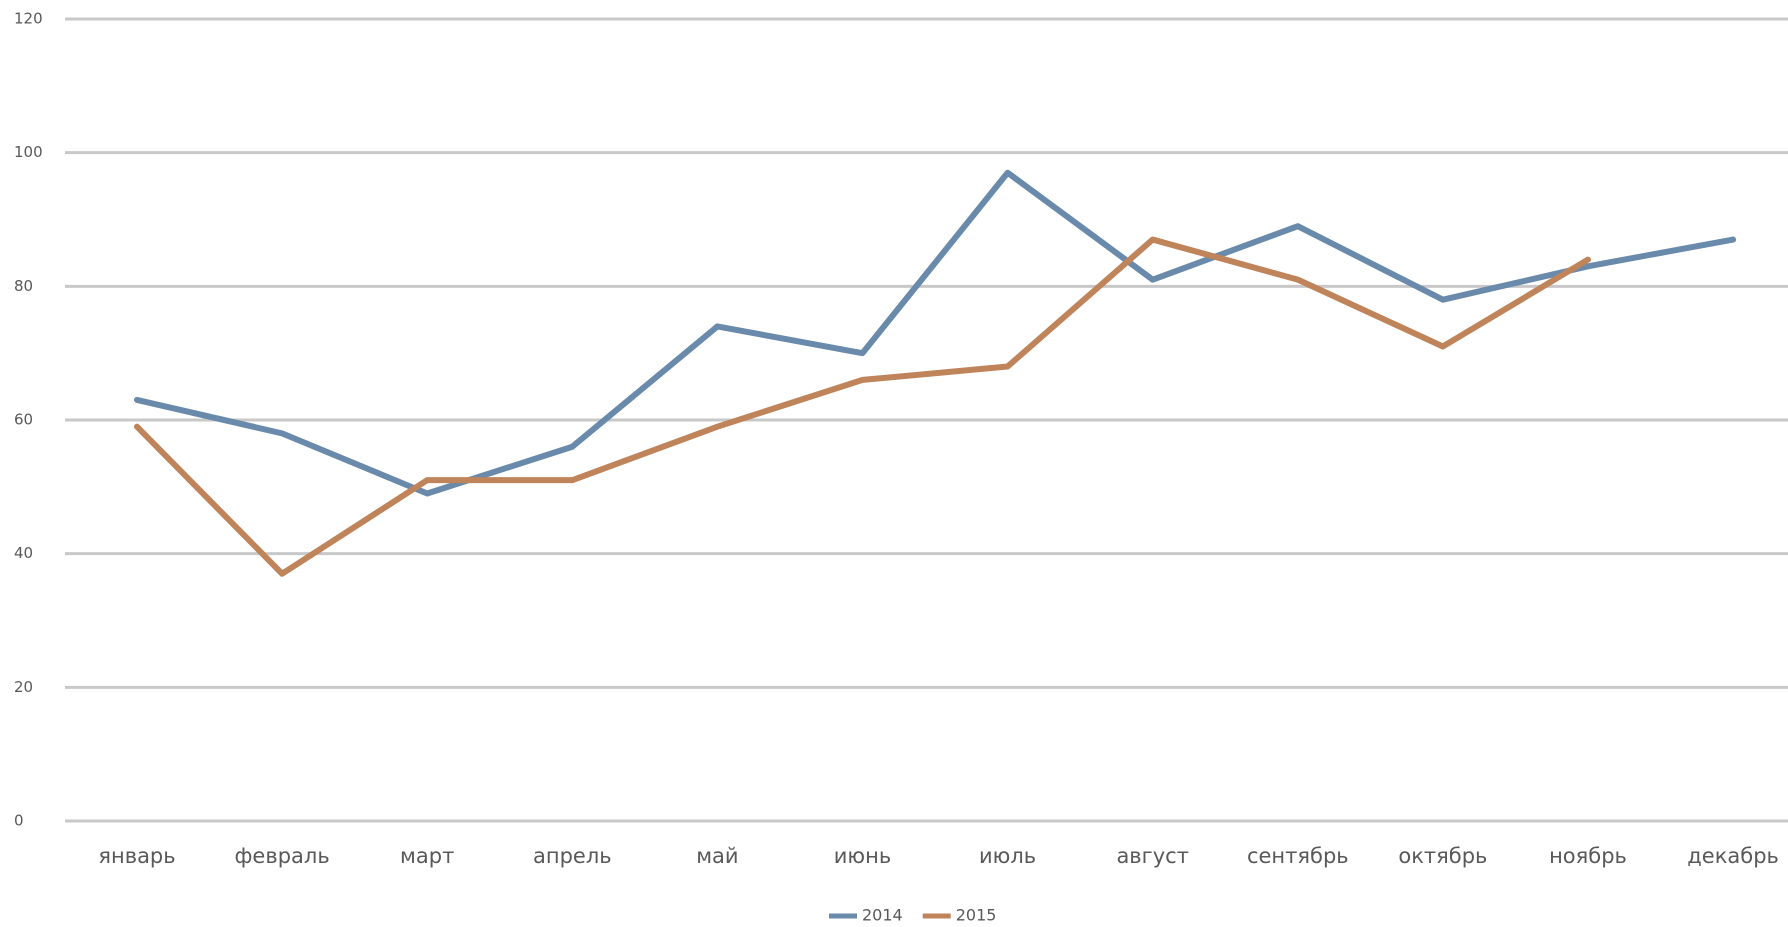  What do you see at coordinates (717, 856) in the screenshot?
I see `x-tick-label: май` at bounding box center [717, 856].